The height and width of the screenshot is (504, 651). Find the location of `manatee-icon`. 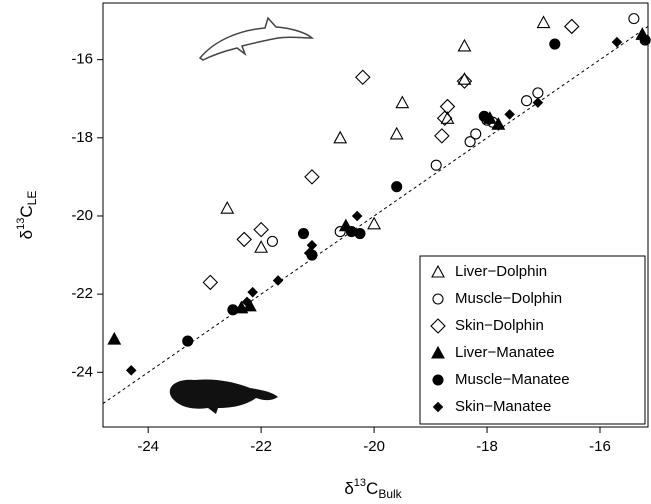

manatee-icon is located at coordinates (223, 396).